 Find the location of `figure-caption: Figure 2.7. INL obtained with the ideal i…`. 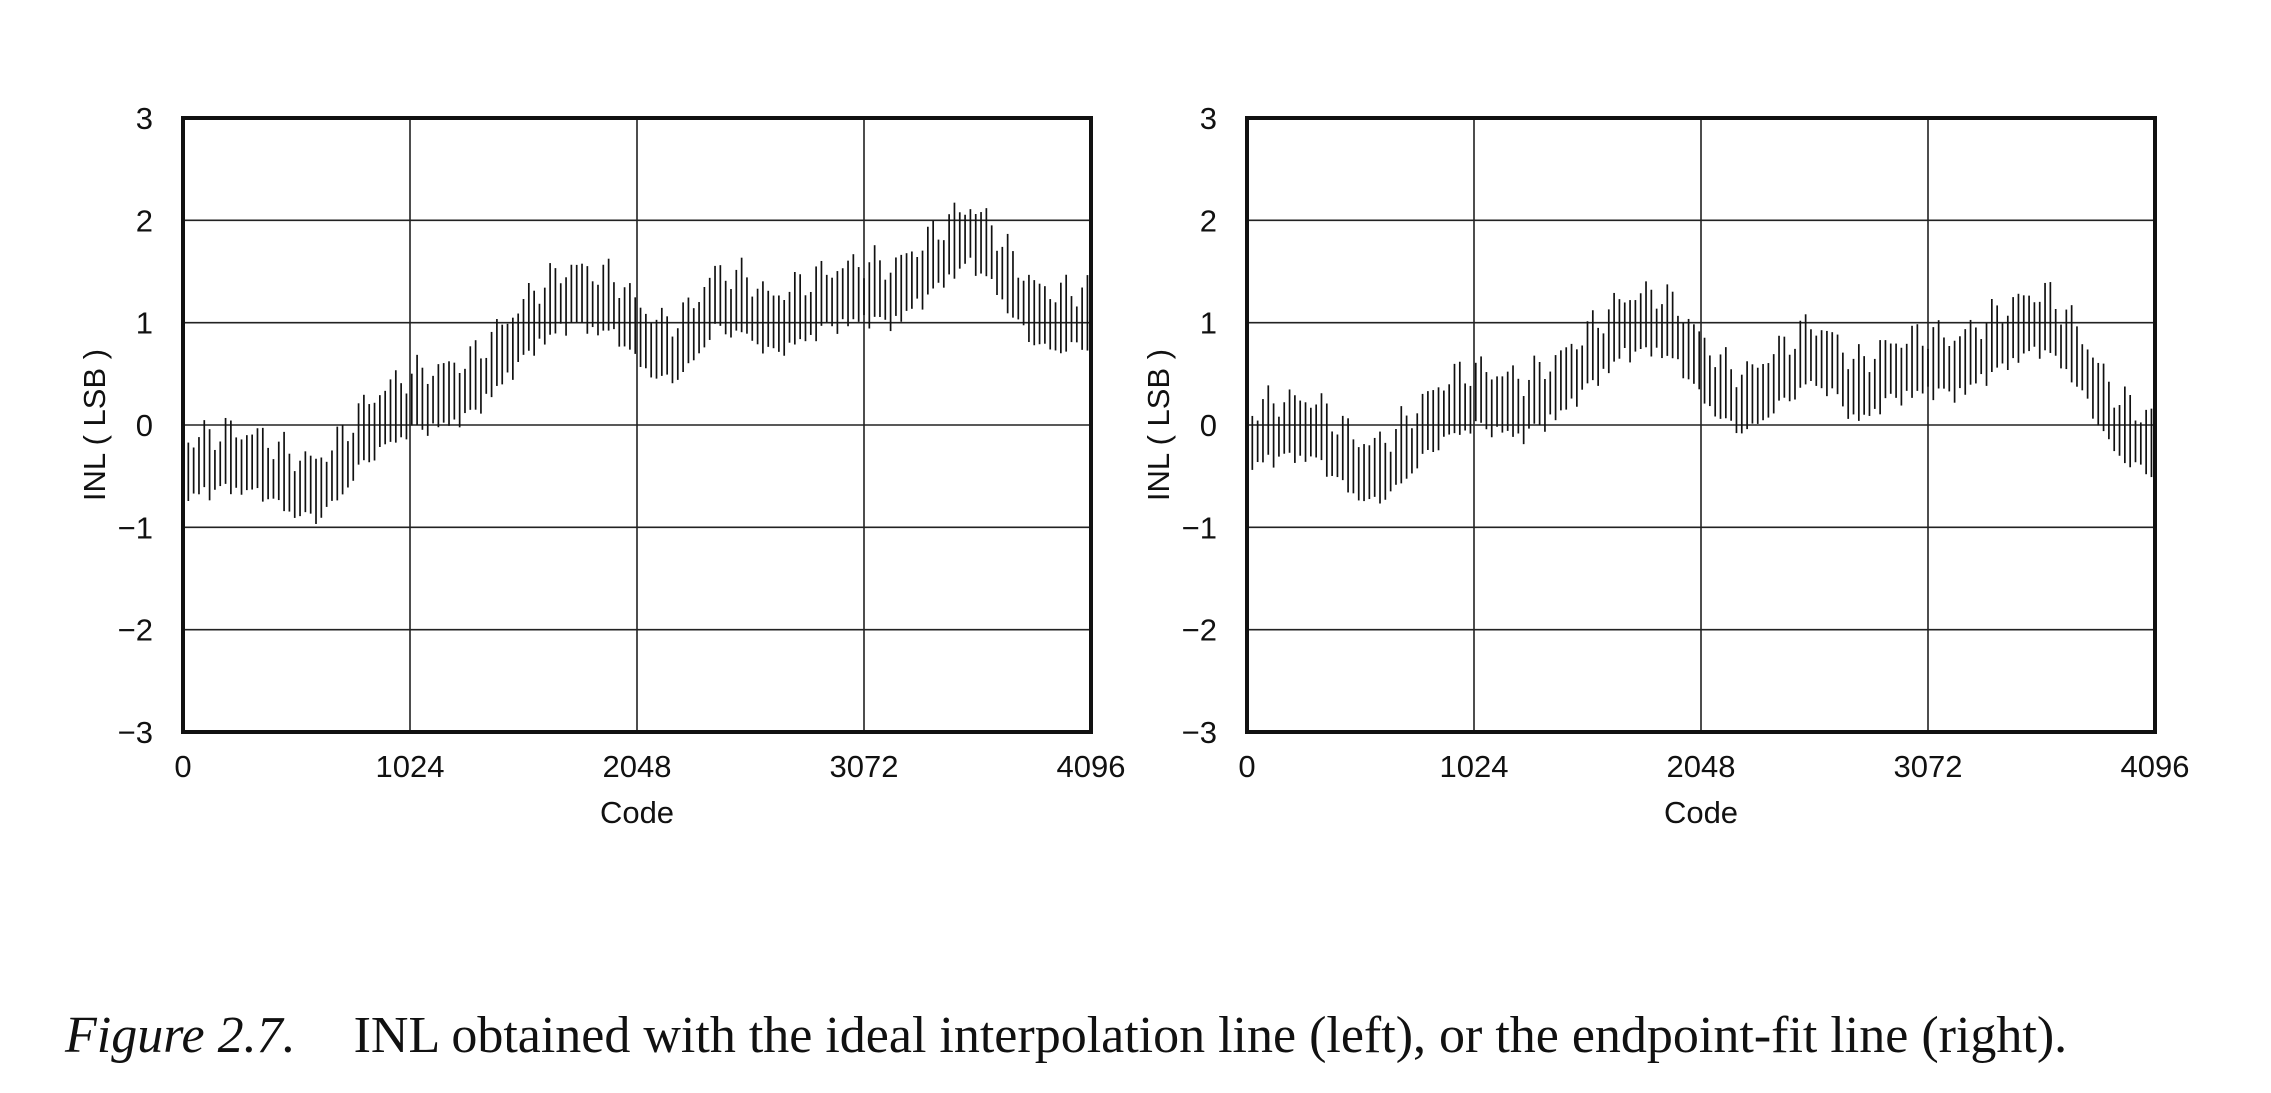

figure-caption: Figure 2.7. INL obtained with the ideal i… is located at coordinates (1165, 1035).